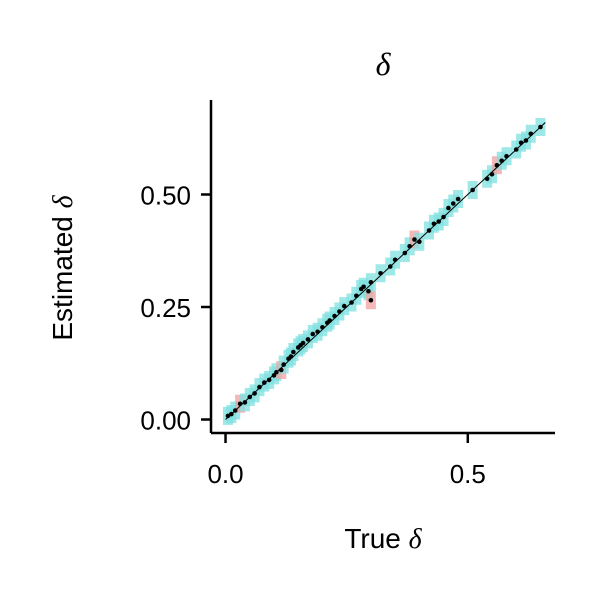 The height and width of the screenshot is (600, 600). Describe the element at coordinates (165, 308) in the screenshot. I see `y-tick-label: 0.25` at that location.